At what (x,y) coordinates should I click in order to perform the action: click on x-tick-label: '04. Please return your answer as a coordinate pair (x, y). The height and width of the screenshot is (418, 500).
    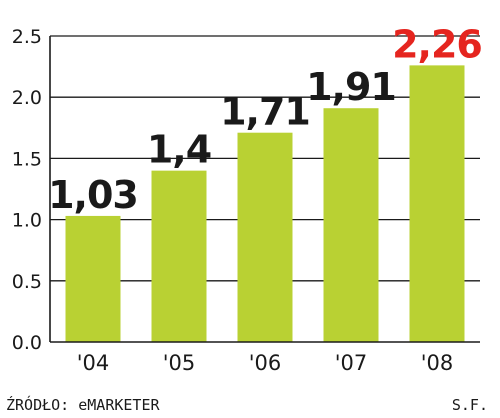
    Looking at the image, I should click on (93, 363).